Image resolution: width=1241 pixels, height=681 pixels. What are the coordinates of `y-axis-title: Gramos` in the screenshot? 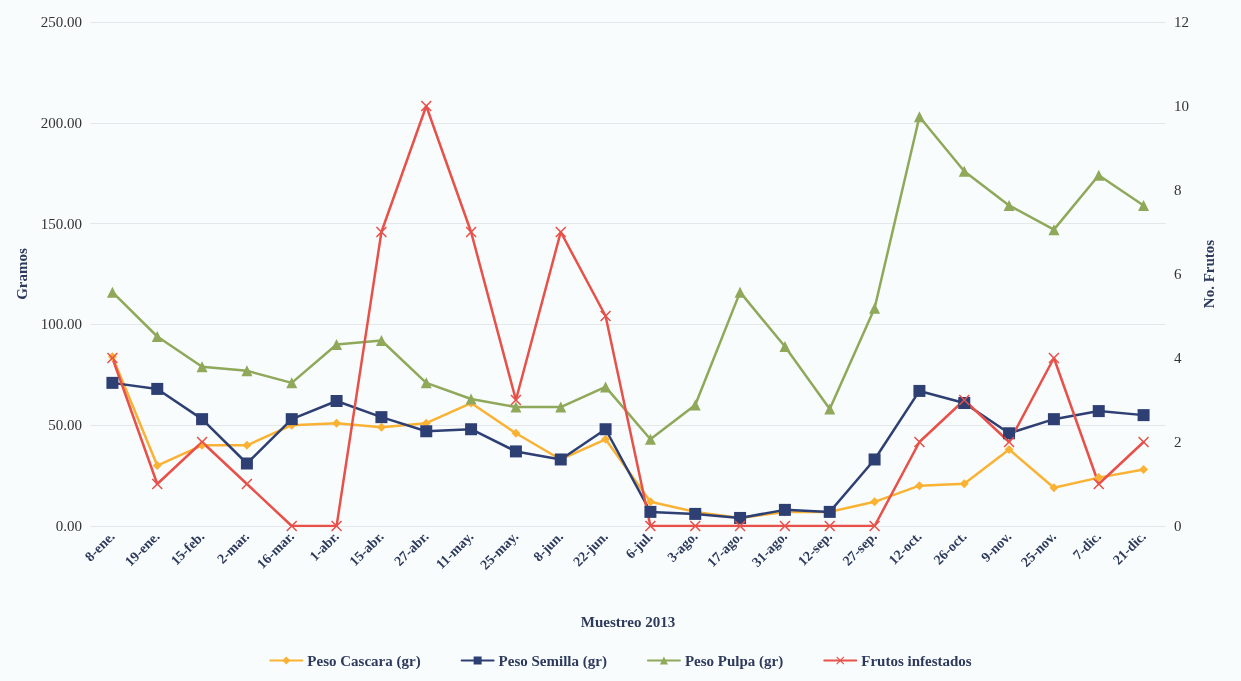 It's located at (22, 274).